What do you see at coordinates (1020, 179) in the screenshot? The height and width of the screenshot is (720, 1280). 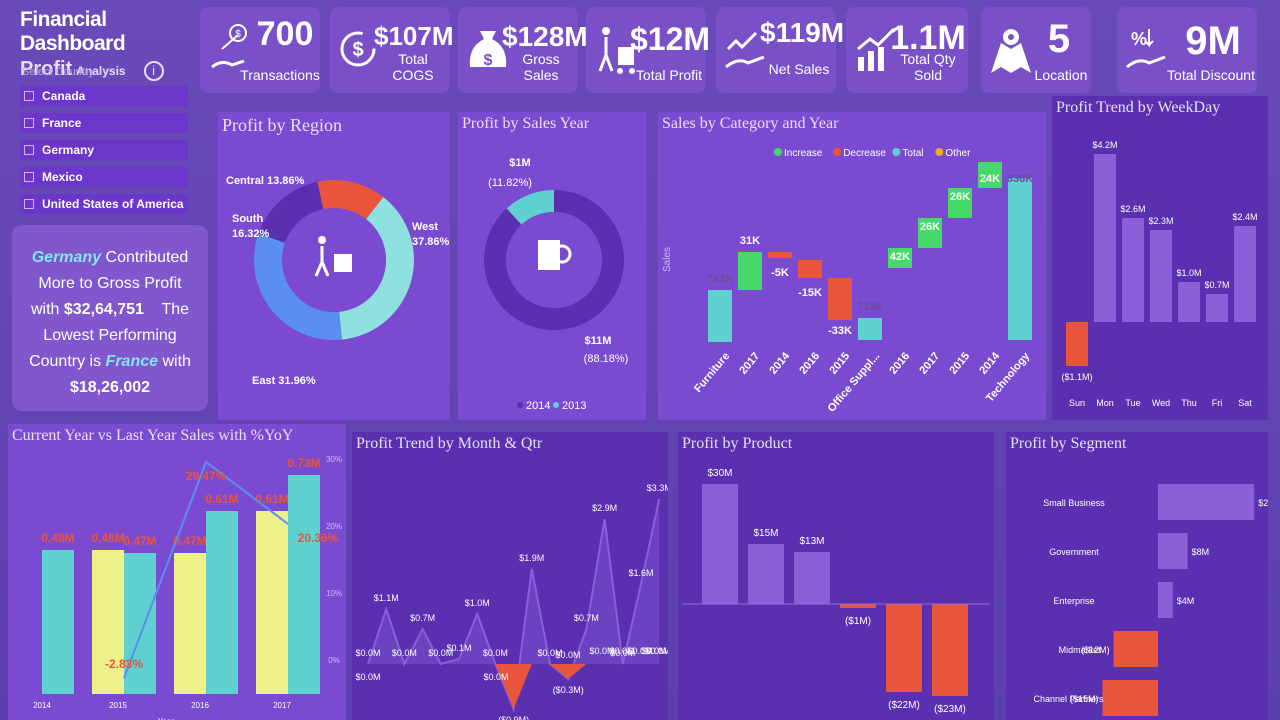 I see `data-label: 836K` at bounding box center [1020, 179].